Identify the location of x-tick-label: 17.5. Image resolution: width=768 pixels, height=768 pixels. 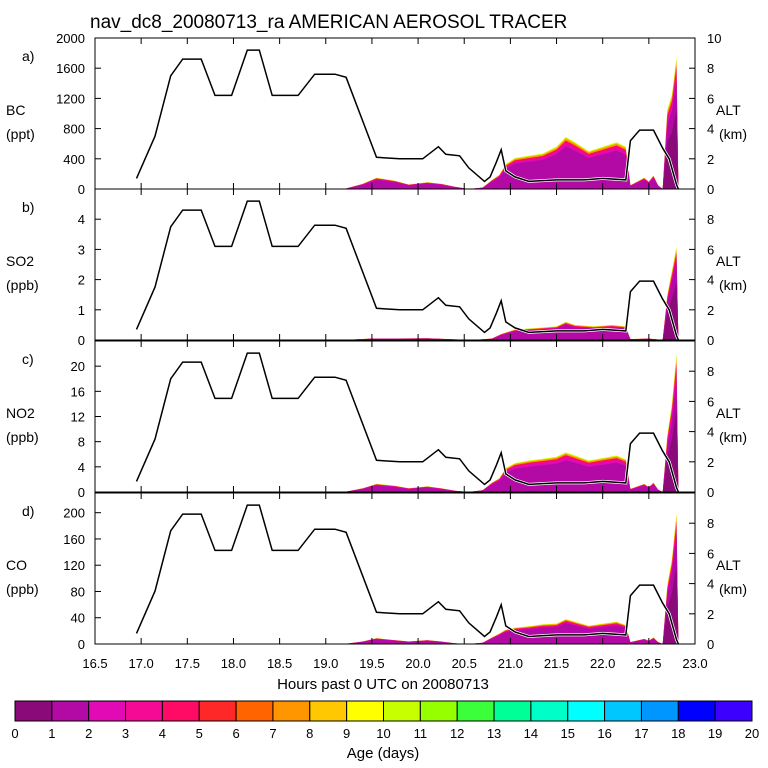
(187, 663).